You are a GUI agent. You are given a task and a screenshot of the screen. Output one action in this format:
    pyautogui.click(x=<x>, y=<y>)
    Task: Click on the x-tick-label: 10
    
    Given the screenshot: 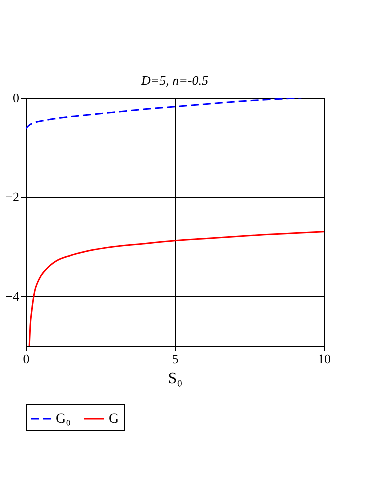 What is the action you would take?
    pyautogui.click(x=324, y=359)
    